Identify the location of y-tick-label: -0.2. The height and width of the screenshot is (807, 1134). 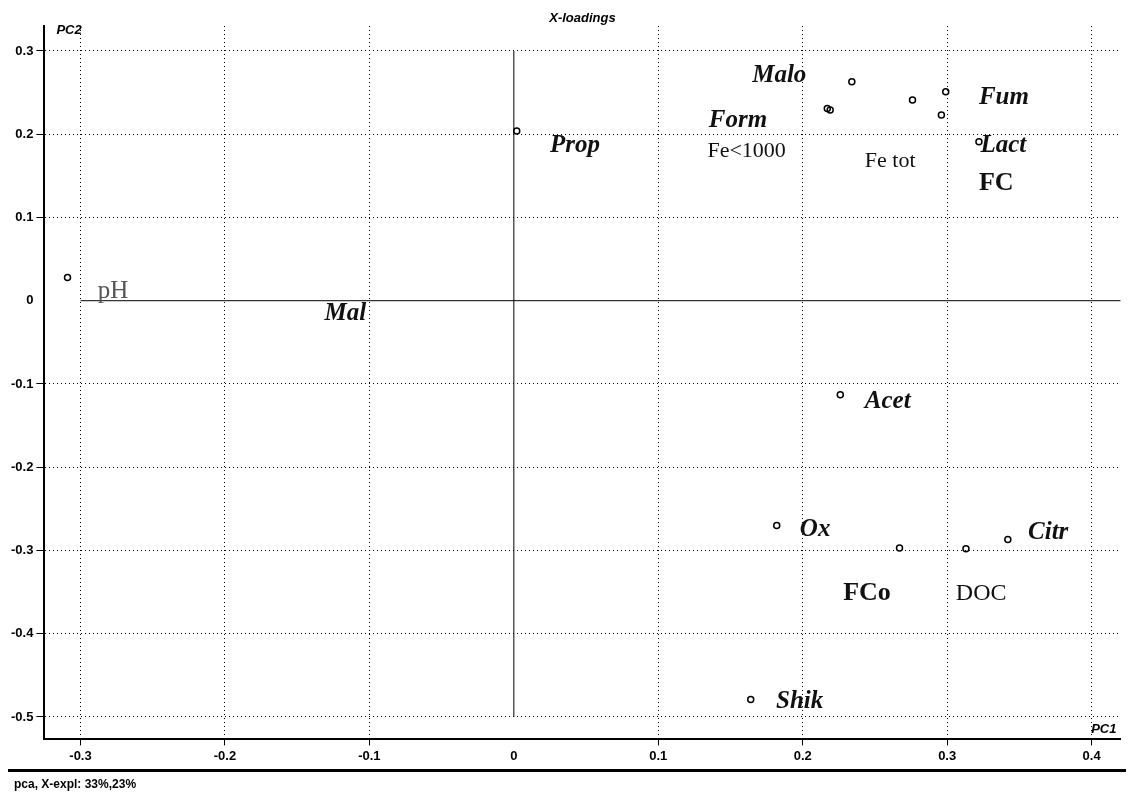
(22, 466).